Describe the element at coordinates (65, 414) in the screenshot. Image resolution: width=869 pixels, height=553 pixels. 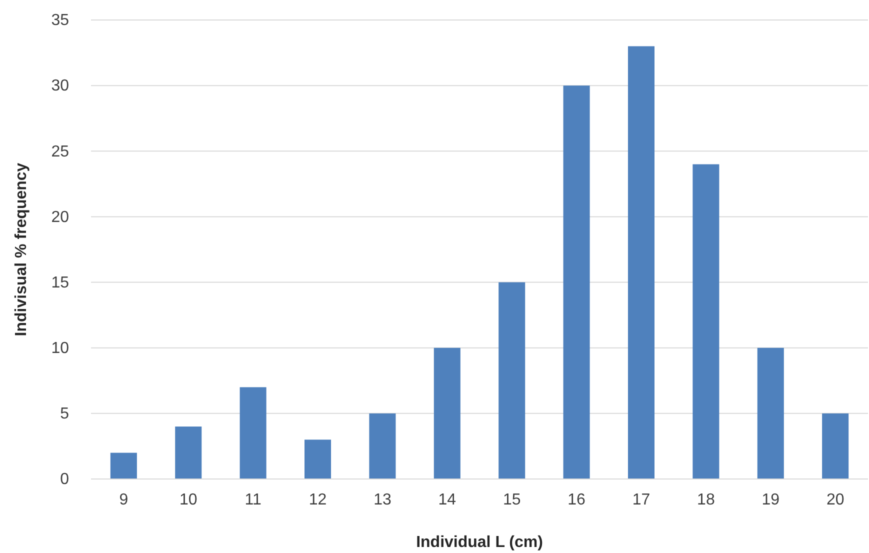
I see `y-tick-label: 5` at that location.